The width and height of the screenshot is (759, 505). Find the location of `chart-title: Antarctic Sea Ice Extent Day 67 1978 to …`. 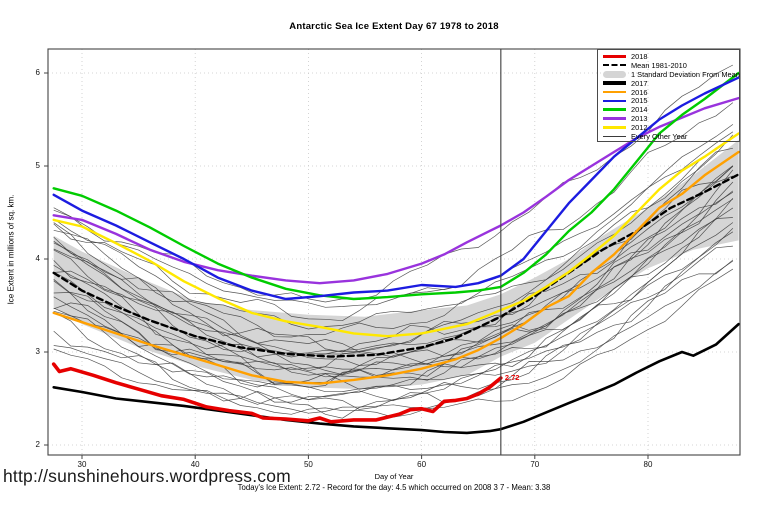

chart-title: Antarctic Sea Ice Extent Day 67 1978 to … is located at coordinates (394, 26).